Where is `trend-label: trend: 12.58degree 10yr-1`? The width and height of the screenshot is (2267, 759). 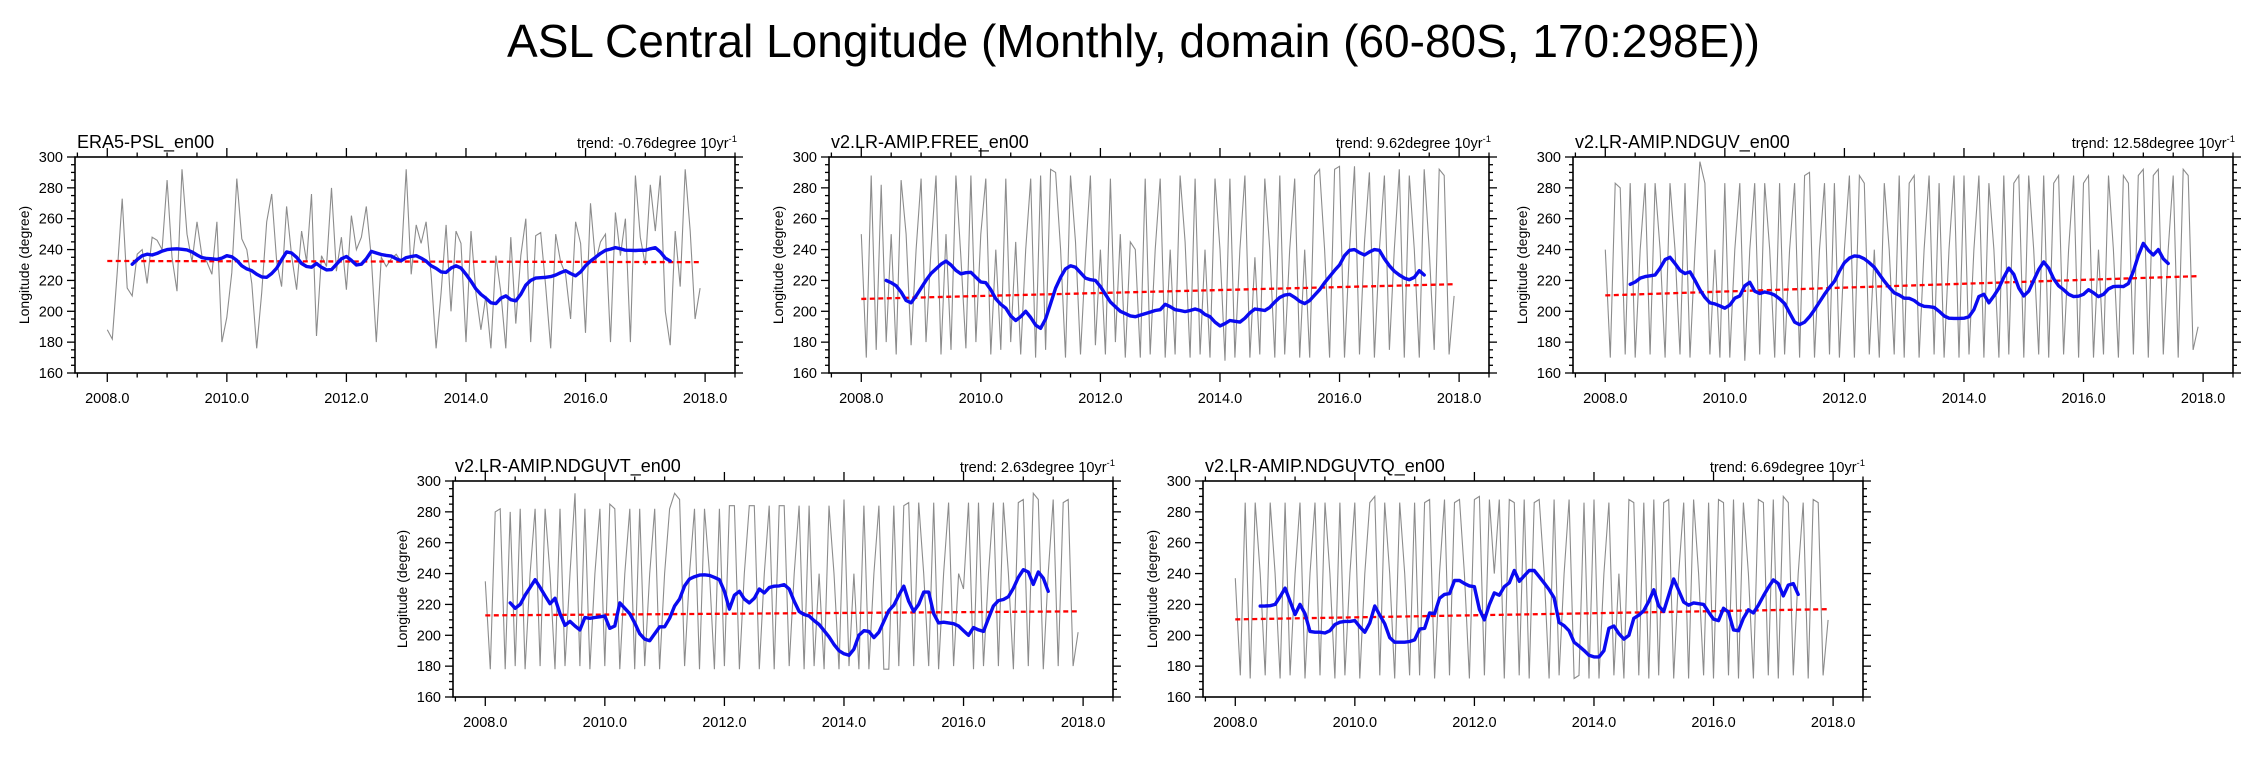
trend-label: trend: 12.58degree 10yr-1 is located at coordinates (2153, 143).